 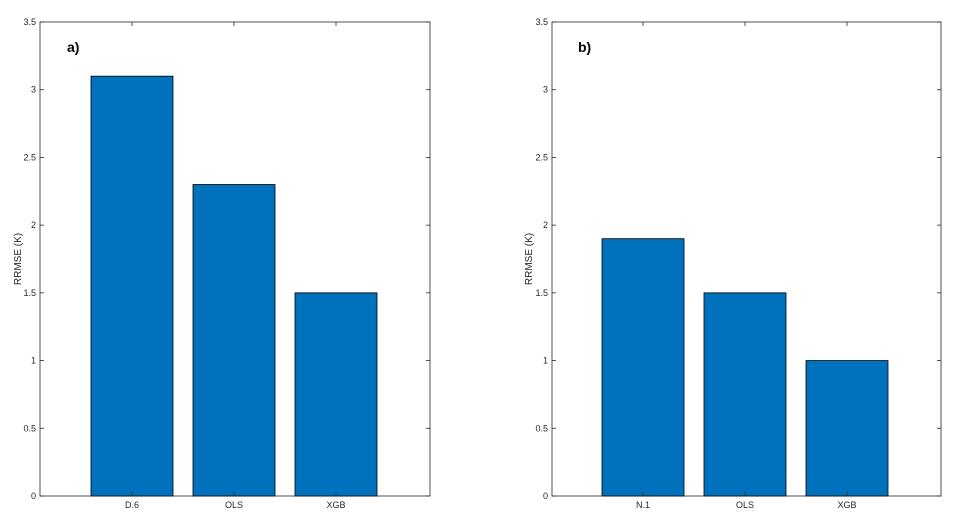 What do you see at coordinates (745, 394) in the screenshot?
I see `chart-b-bar-ols` at bounding box center [745, 394].